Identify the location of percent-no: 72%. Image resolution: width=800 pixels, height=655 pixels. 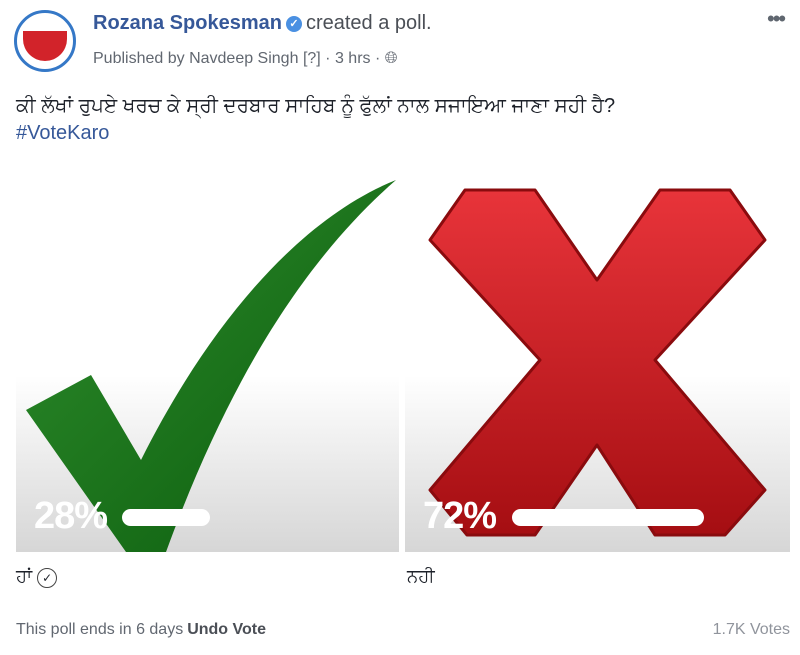
(460, 516).